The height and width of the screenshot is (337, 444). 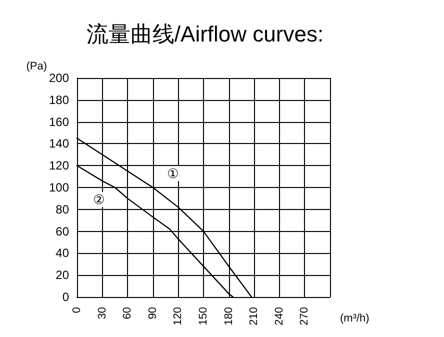 I want to click on y-axis-title: (Pa), so click(x=36, y=66).